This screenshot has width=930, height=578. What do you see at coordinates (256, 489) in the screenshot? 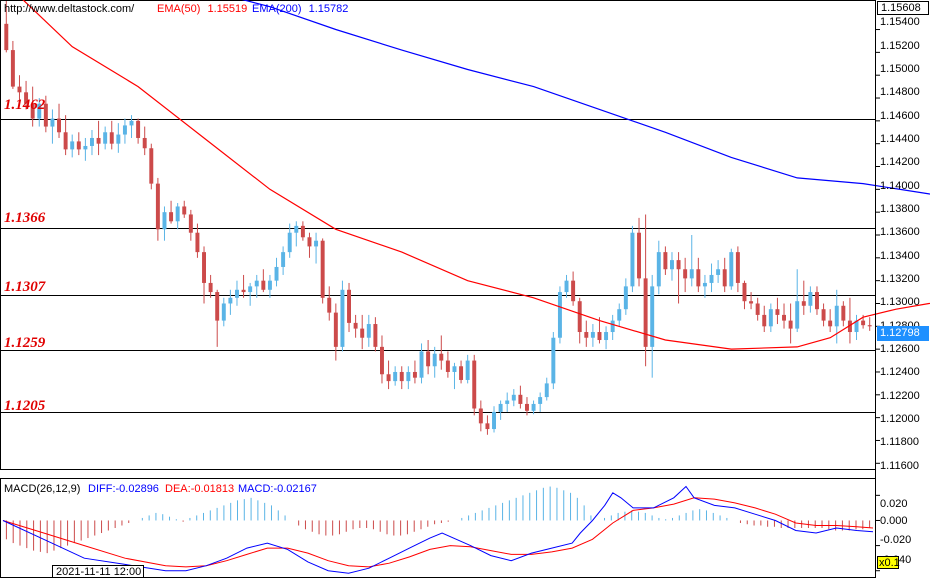
I see `macd-value-legend-label: MACD:` at bounding box center [256, 489].